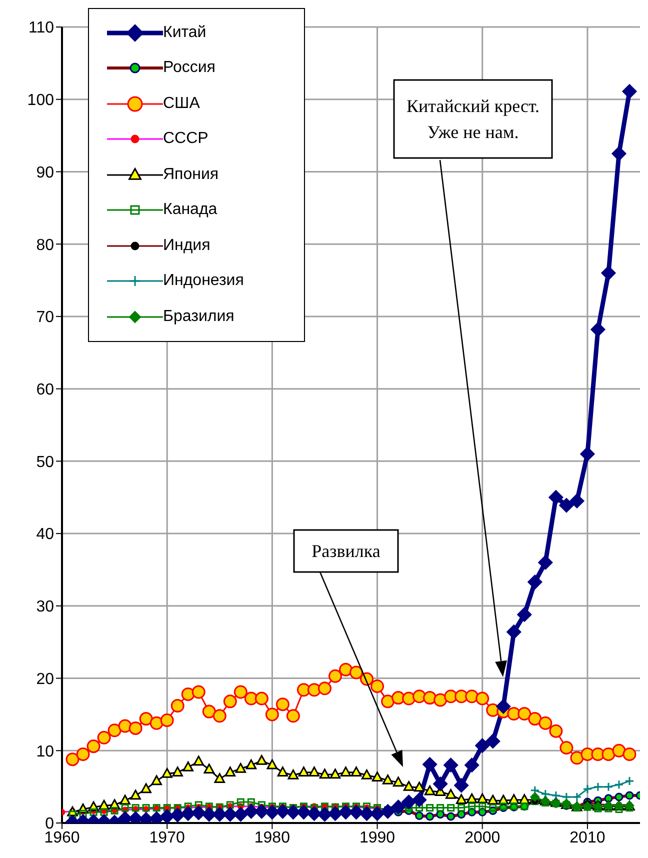  I want to click on y-tick-label: 10, so click(45, 751).